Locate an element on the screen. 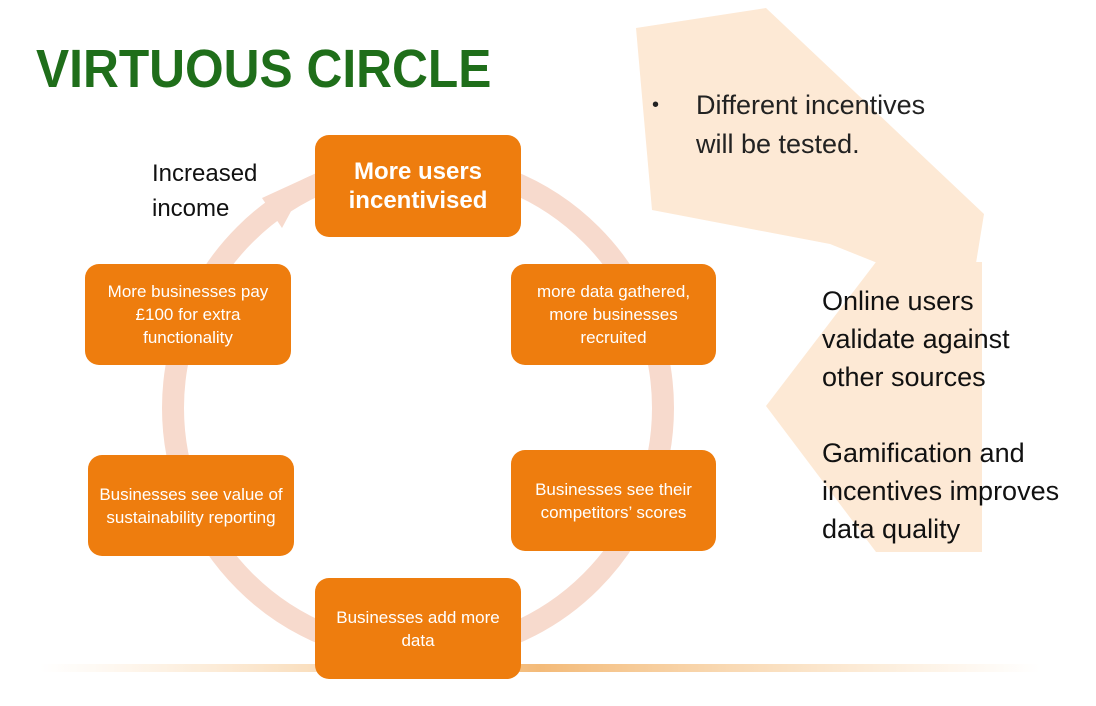 Image resolution: width=1096 pixels, height=706 pixels. cycle-node-top-text: More users incentivised is located at coordinates (418, 186).